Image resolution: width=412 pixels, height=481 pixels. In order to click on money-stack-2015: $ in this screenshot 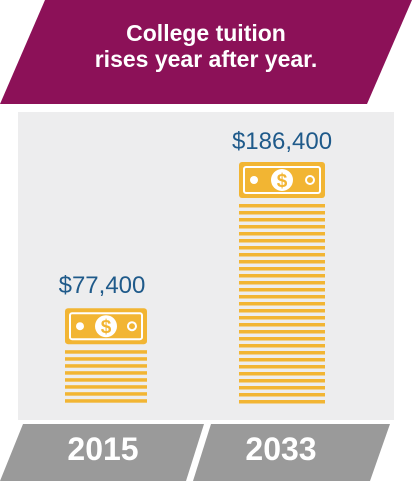, I will do `click(106, 355)`.